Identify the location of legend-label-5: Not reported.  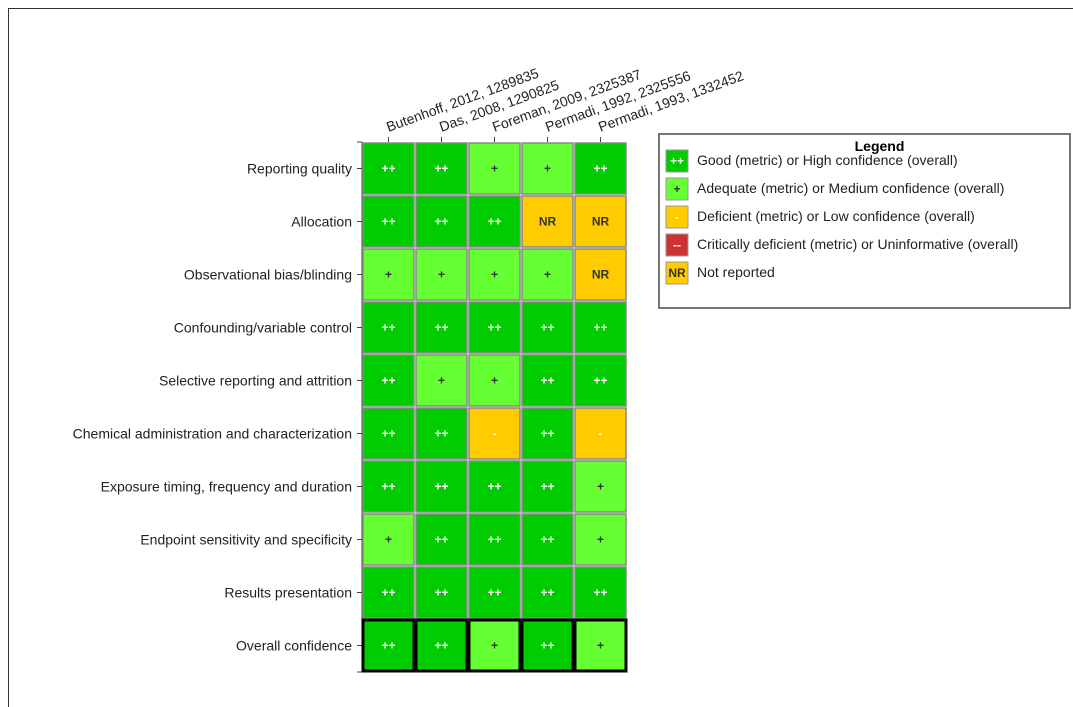
(736, 272).